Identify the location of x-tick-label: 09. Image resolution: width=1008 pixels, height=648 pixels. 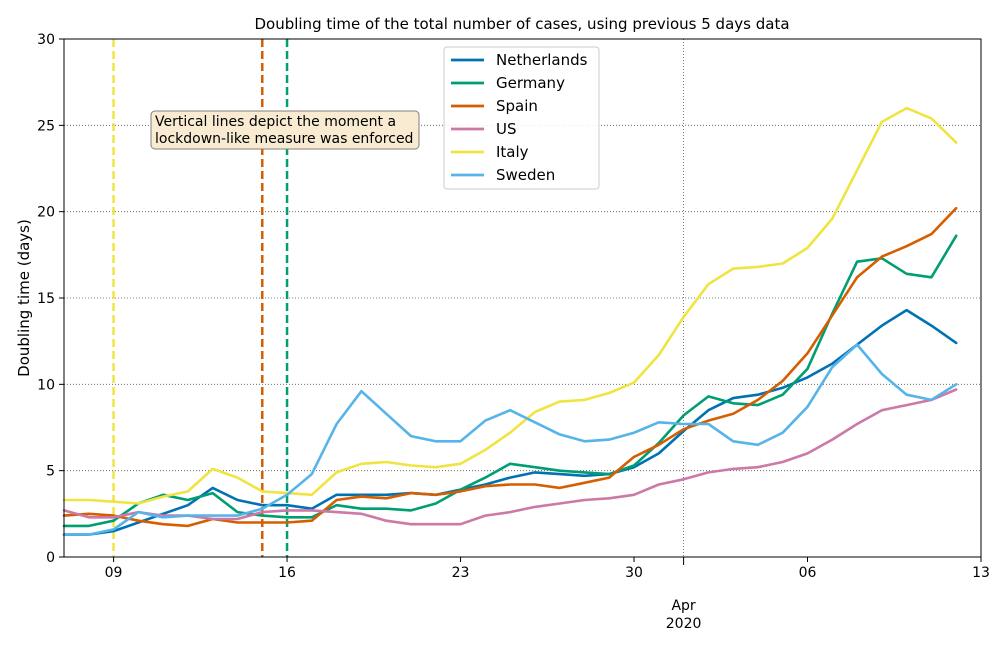
(114, 573).